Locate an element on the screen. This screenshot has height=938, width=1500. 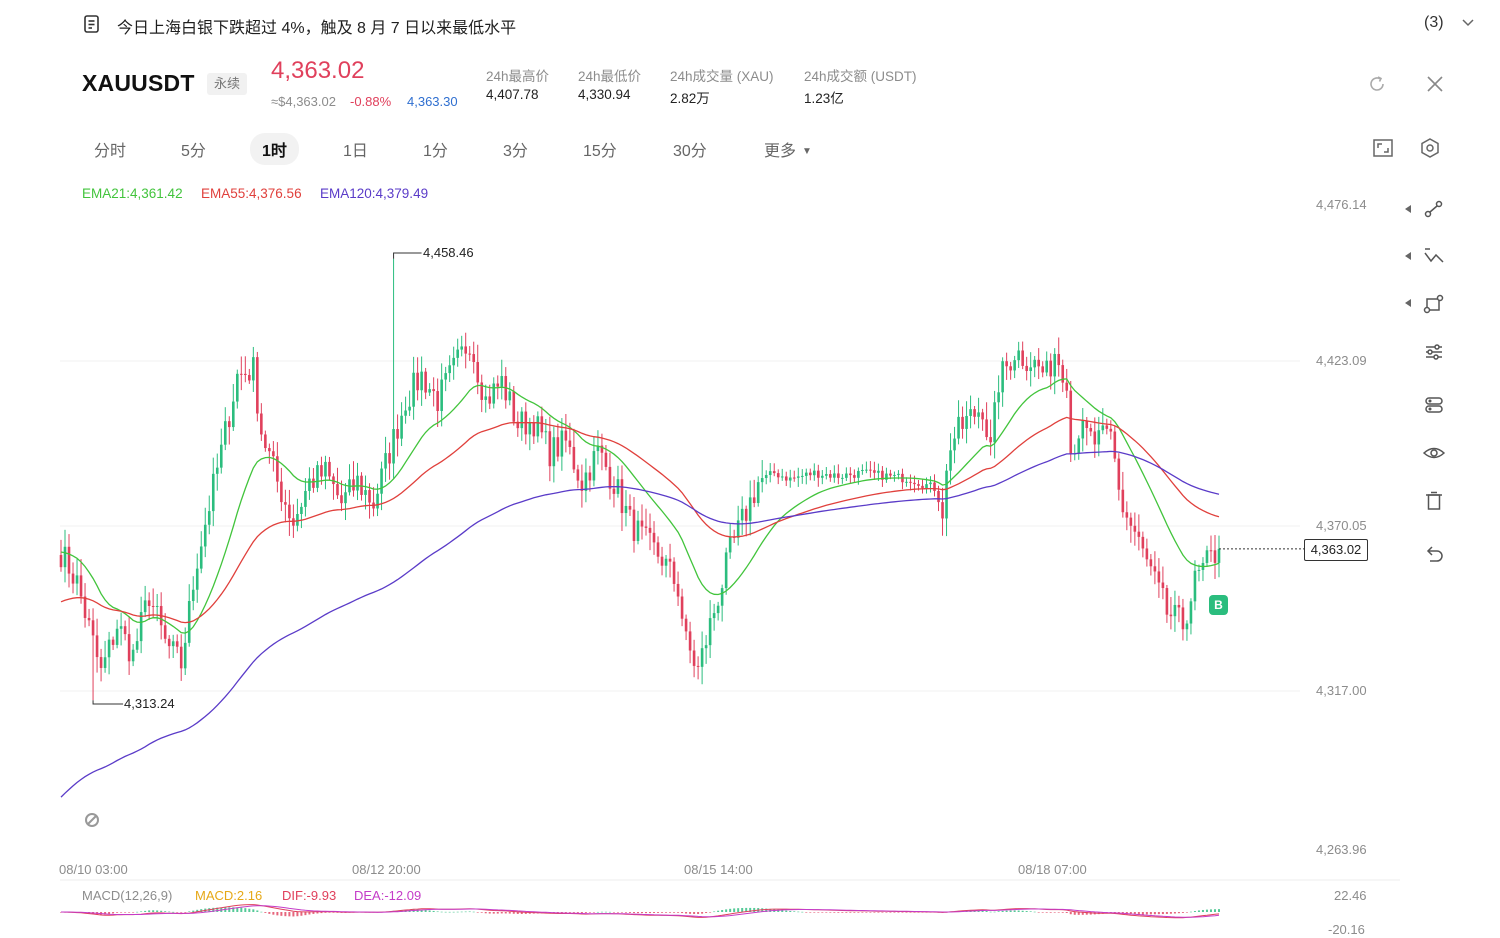
tab-3m: 3分 is located at coordinates (515, 151).